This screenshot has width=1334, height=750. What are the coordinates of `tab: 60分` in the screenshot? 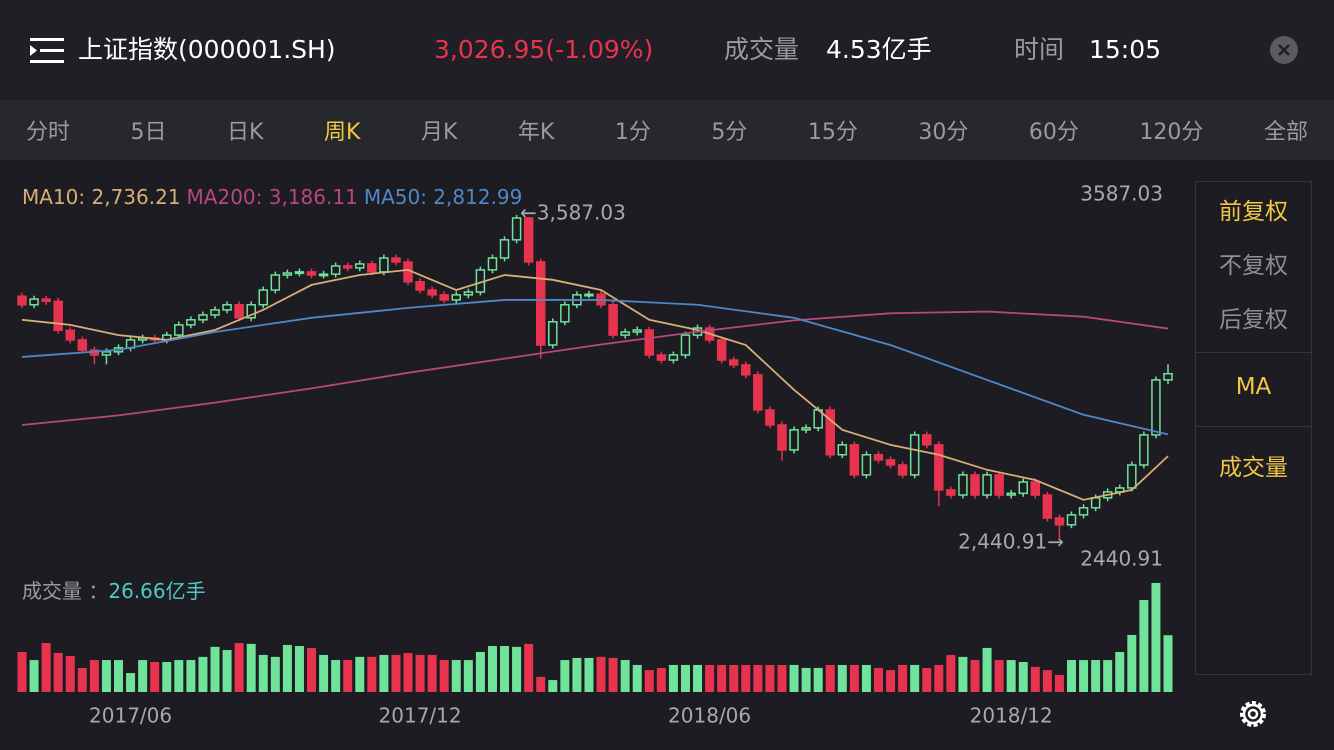 It's located at (1053, 132).